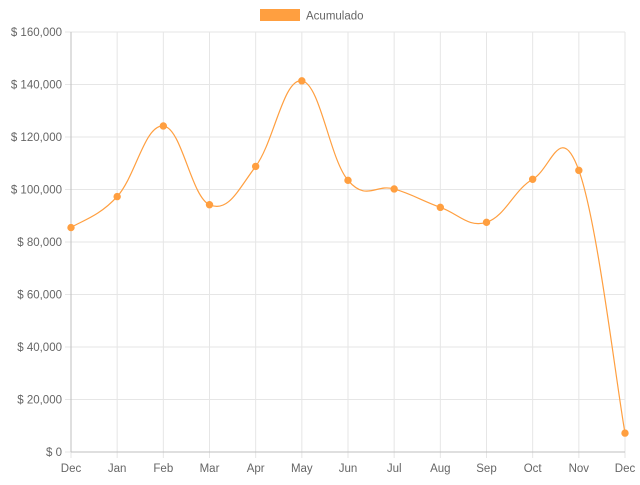 The width and height of the screenshot is (640, 485). What do you see at coordinates (39, 243) in the screenshot?
I see `y-axis-tick-label: $ 80,000` at bounding box center [39, 243].